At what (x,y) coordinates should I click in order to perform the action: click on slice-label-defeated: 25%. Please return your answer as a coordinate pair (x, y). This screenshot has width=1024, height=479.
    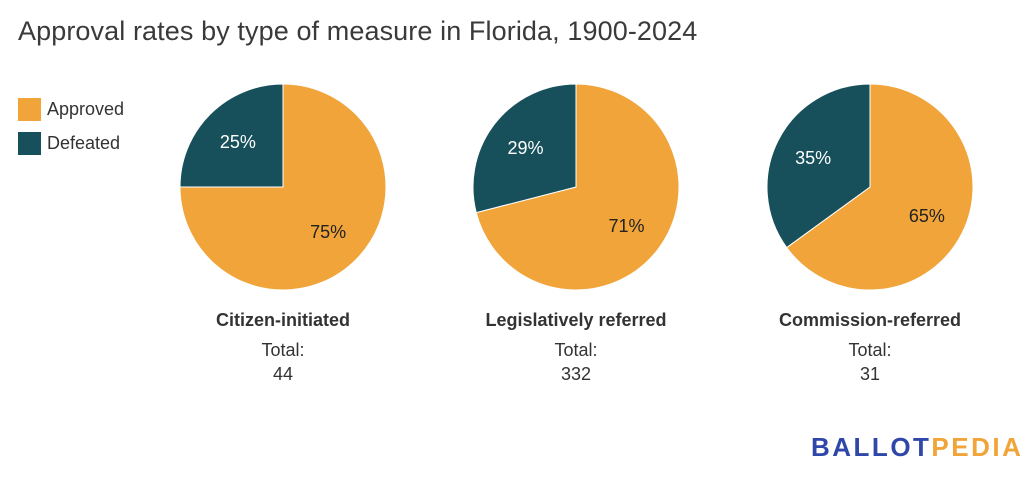
    Looking at the image, I should click on (238, 142).